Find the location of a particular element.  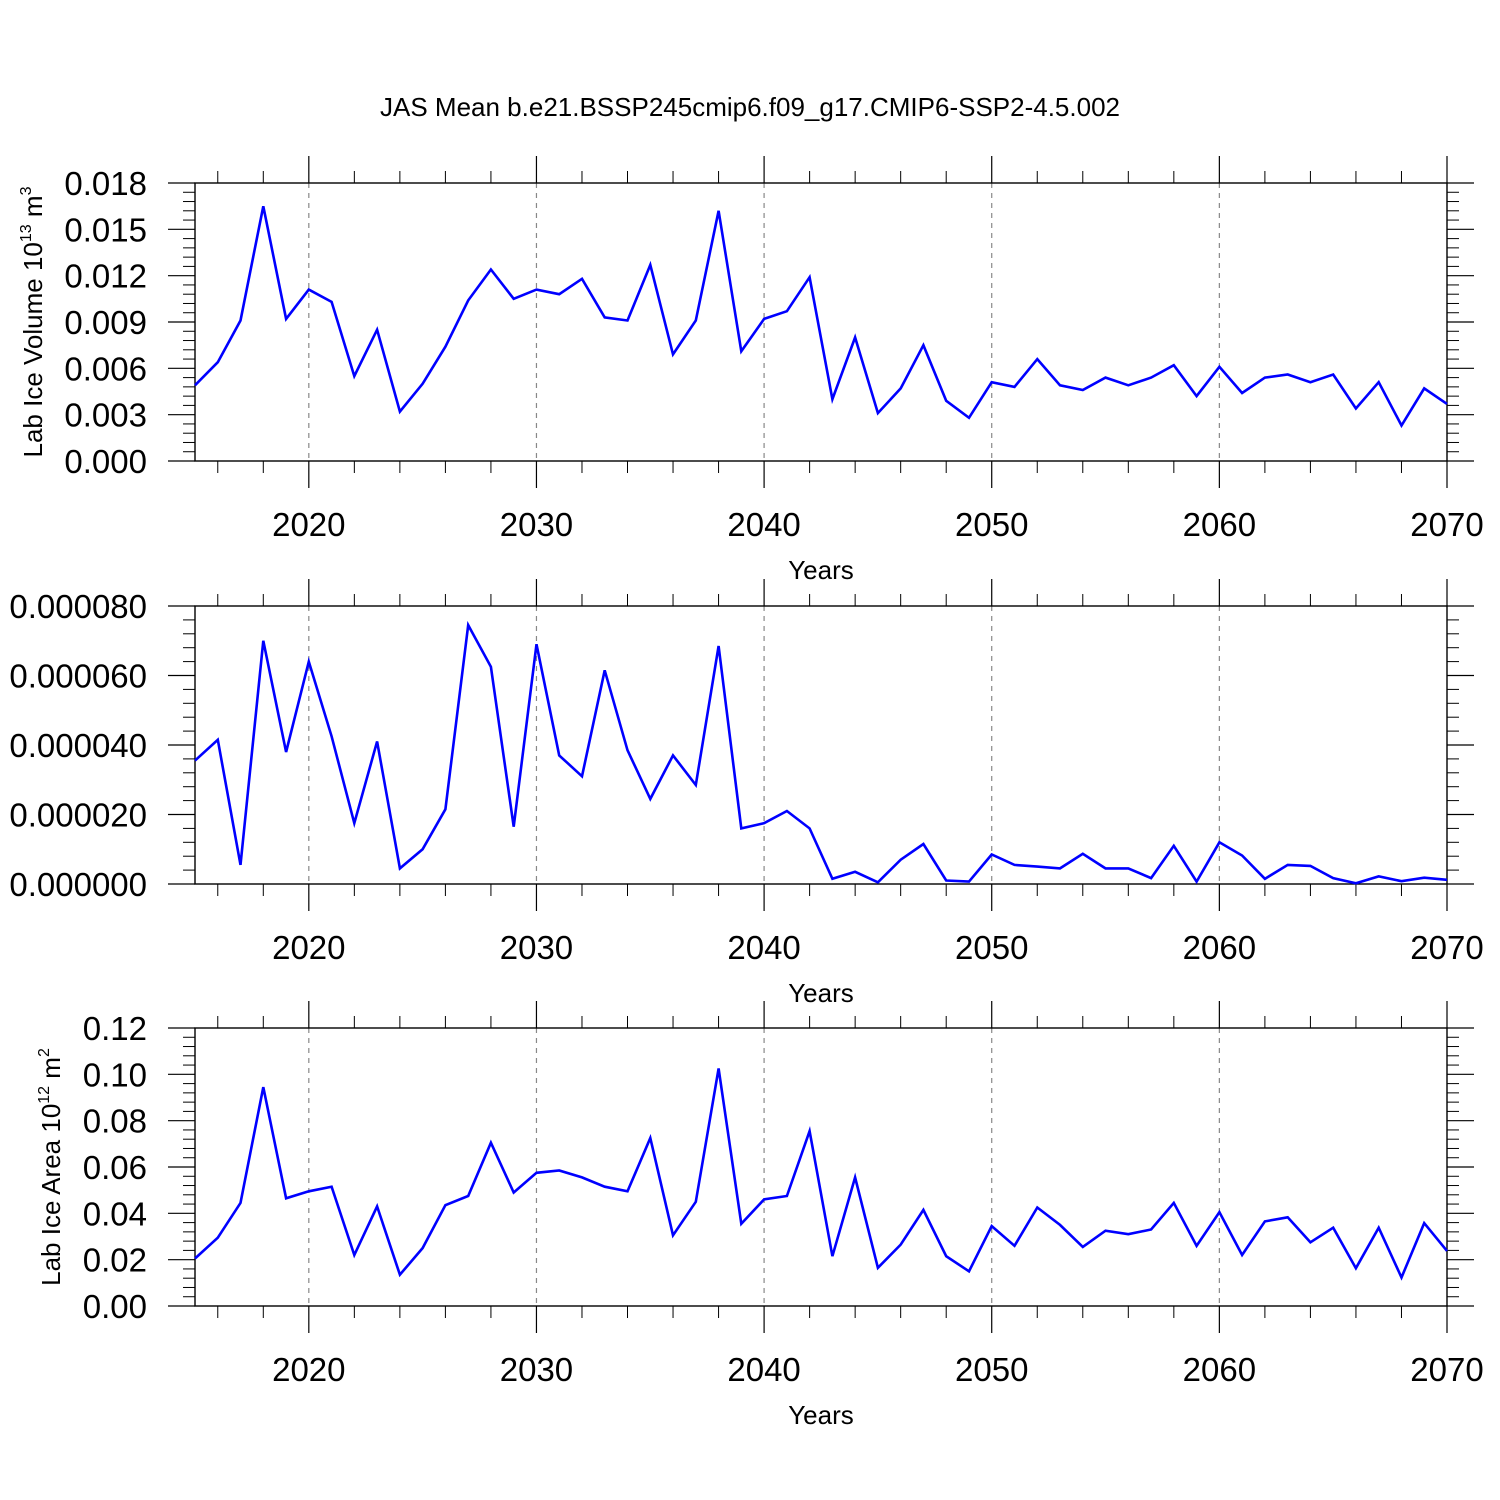

y-tick-label: 0.015 is located at coordinates (105, 229).